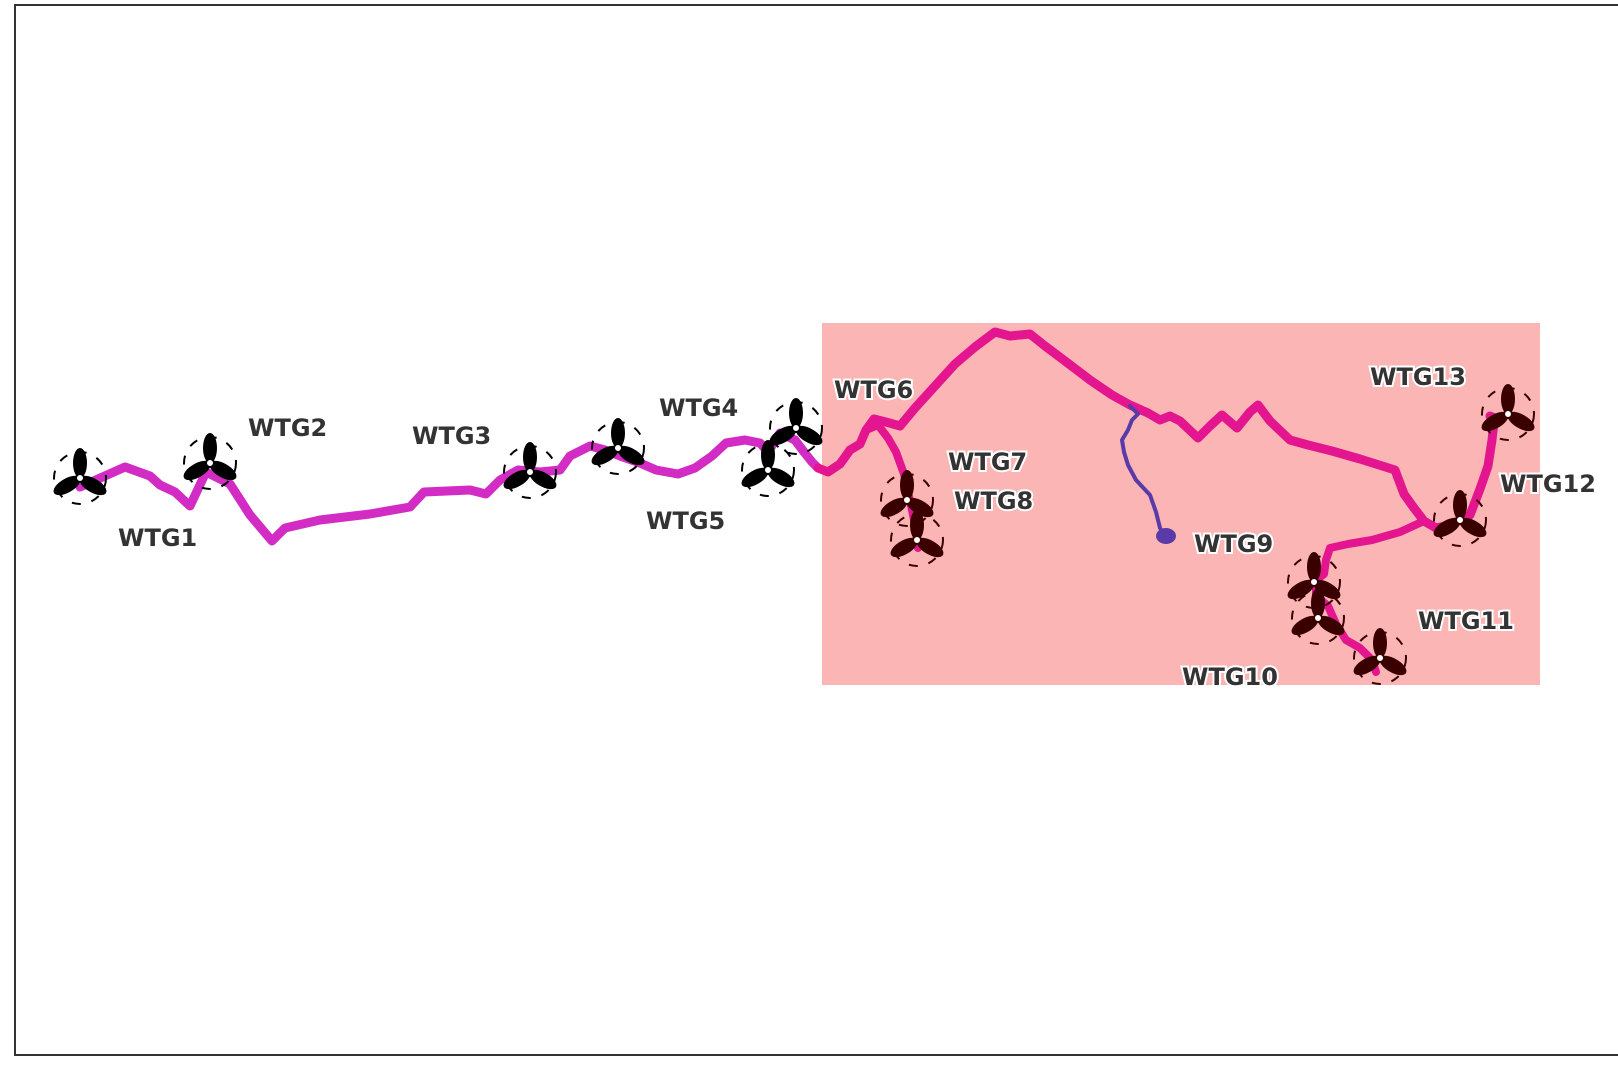 The height and width of the screenshot is (1070, 1618). I want to click on turbine-label-wtg5: WTG5, so click(685, 521).